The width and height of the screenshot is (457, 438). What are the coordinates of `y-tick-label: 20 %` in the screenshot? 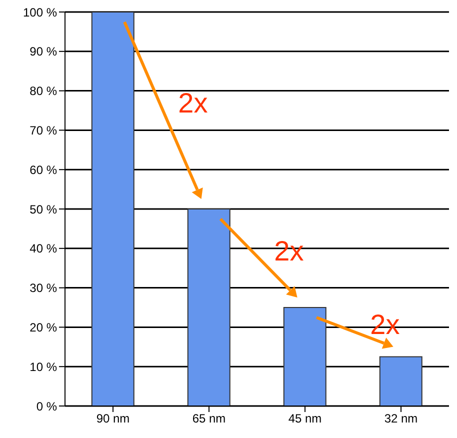 It's located at (44, 327).